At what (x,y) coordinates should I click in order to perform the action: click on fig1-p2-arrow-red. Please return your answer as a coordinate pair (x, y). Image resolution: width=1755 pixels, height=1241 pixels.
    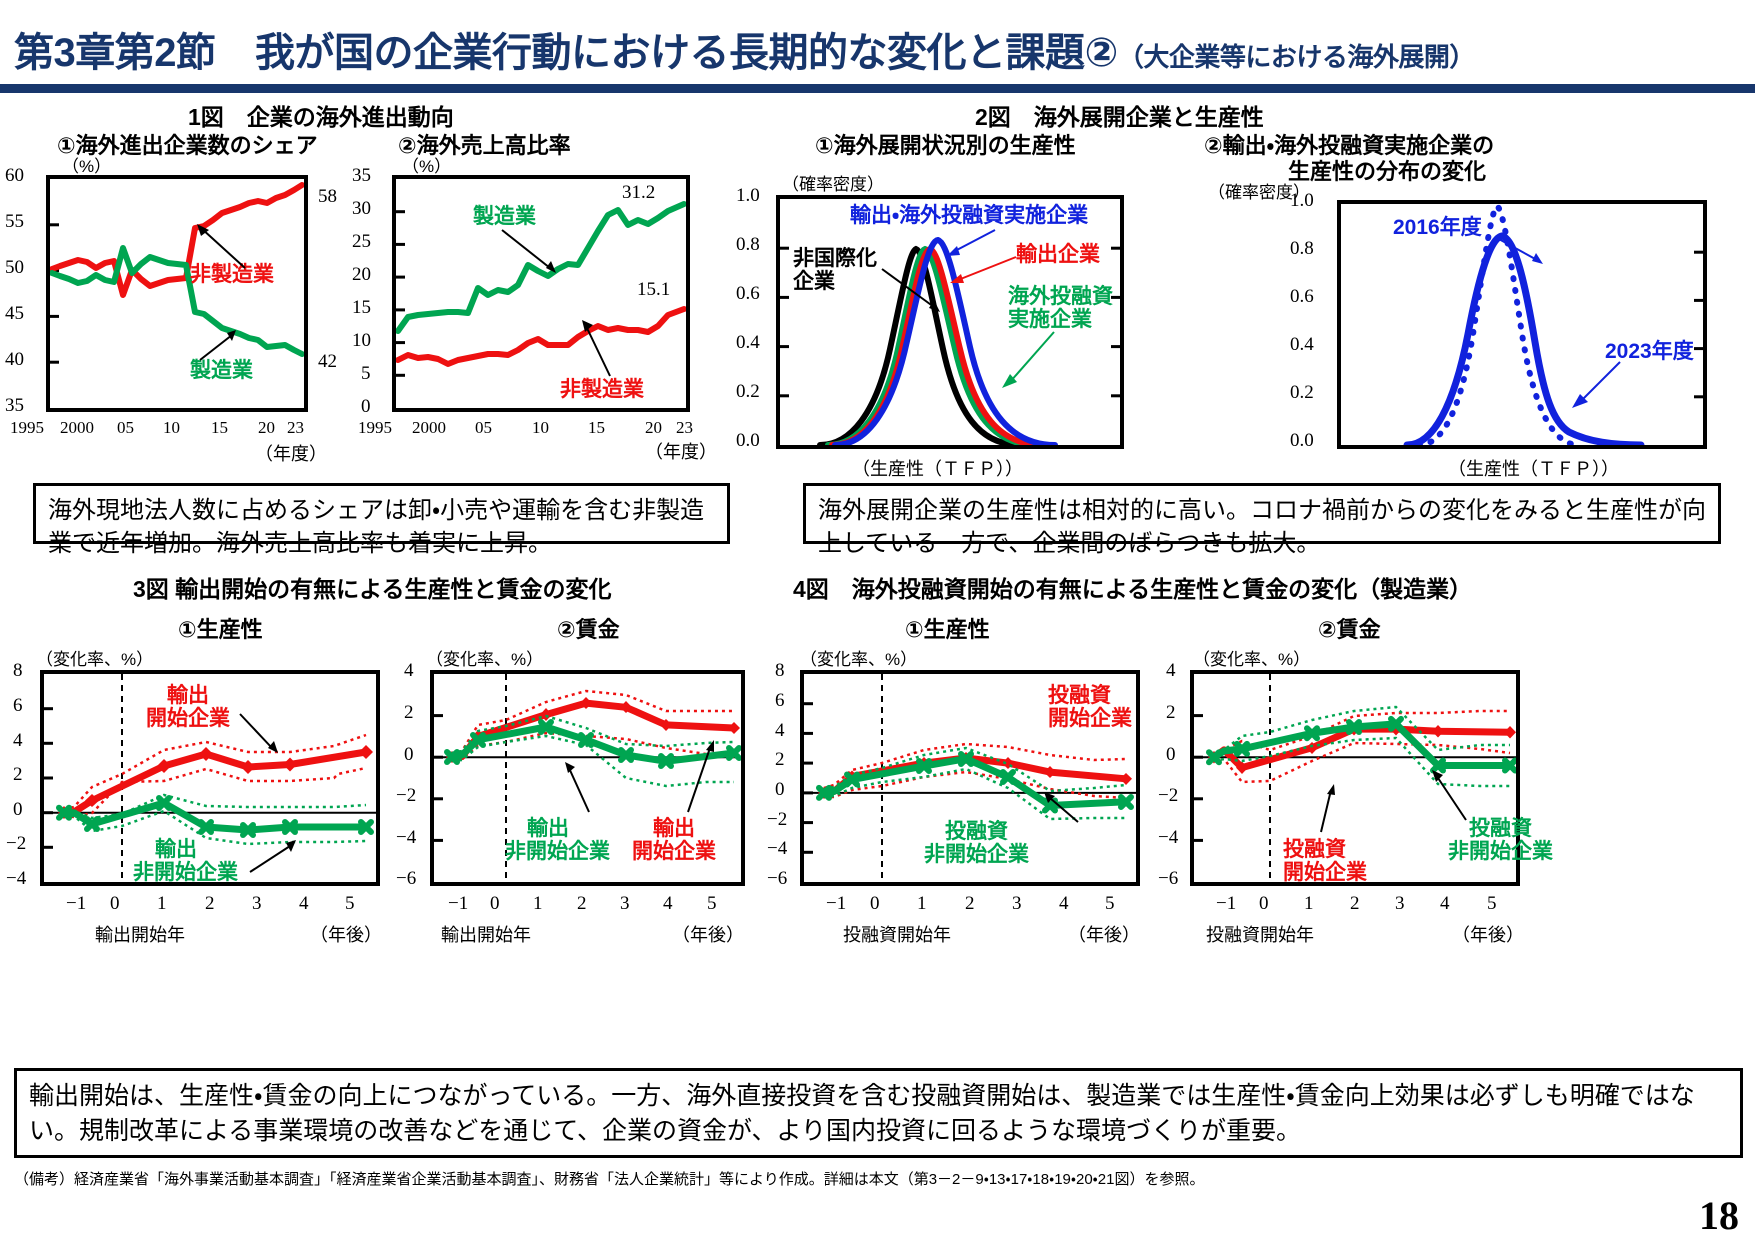
    Looking at the image, I should click on (596, 348).